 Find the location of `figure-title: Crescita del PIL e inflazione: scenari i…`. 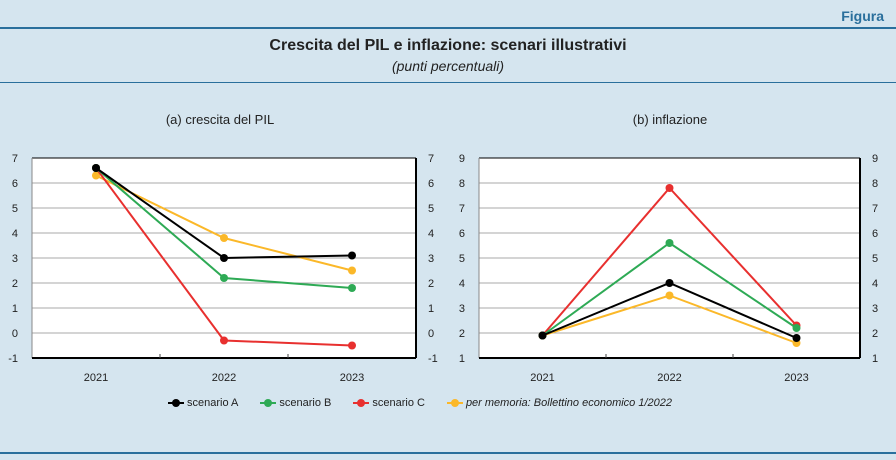

figure-title: Crescita del PIL e inflazione: scenari i… is located at coordinates (448, 45).